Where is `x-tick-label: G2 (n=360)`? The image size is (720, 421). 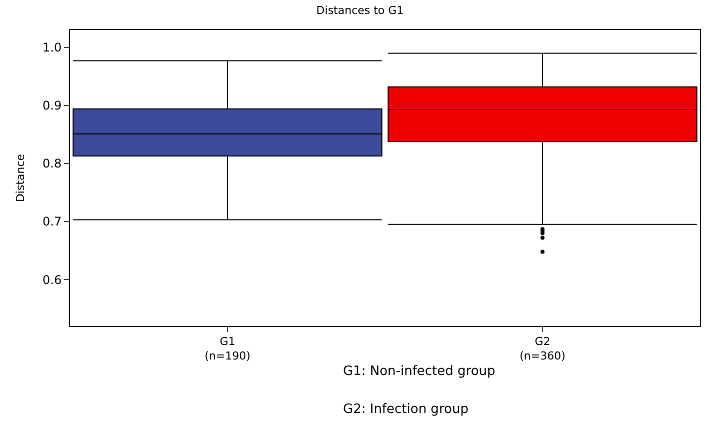
x-tick-label: G2 (n=360) is located at coordinates (543, 348).